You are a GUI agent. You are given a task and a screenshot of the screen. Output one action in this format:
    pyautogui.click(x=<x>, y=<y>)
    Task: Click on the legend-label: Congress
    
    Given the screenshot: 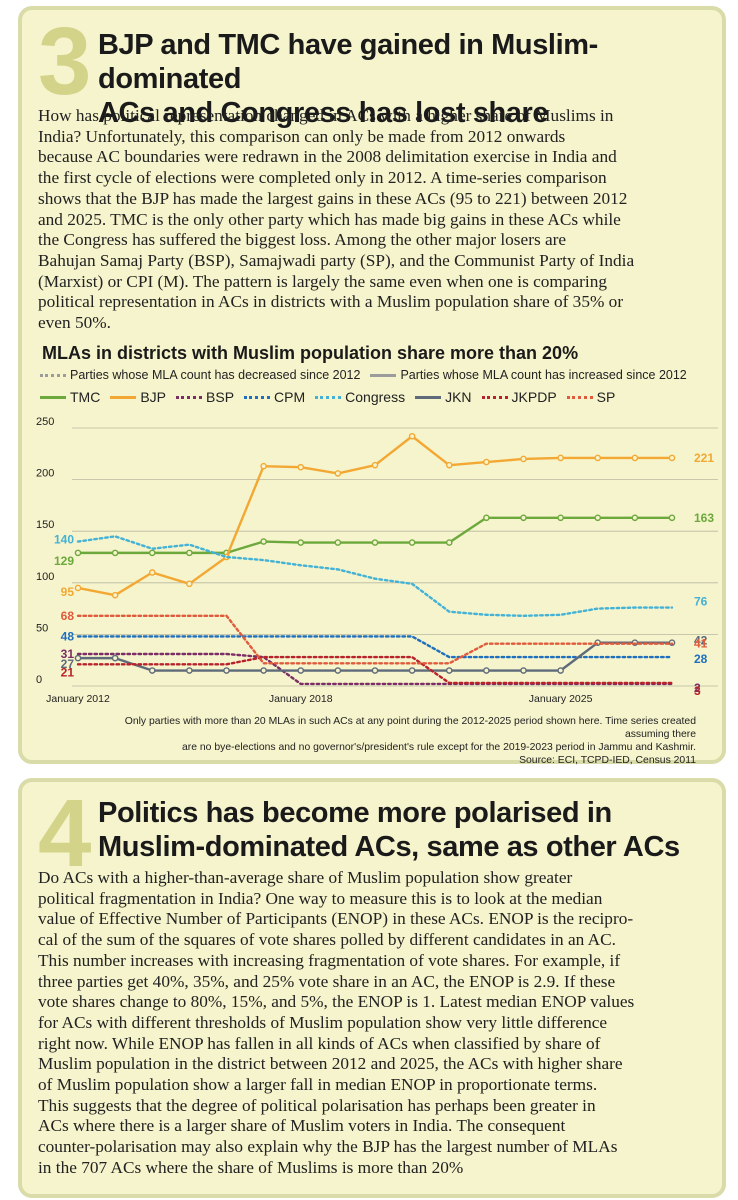 What is the action you would take?
    pyautogui.click(x=375, y=397)
    